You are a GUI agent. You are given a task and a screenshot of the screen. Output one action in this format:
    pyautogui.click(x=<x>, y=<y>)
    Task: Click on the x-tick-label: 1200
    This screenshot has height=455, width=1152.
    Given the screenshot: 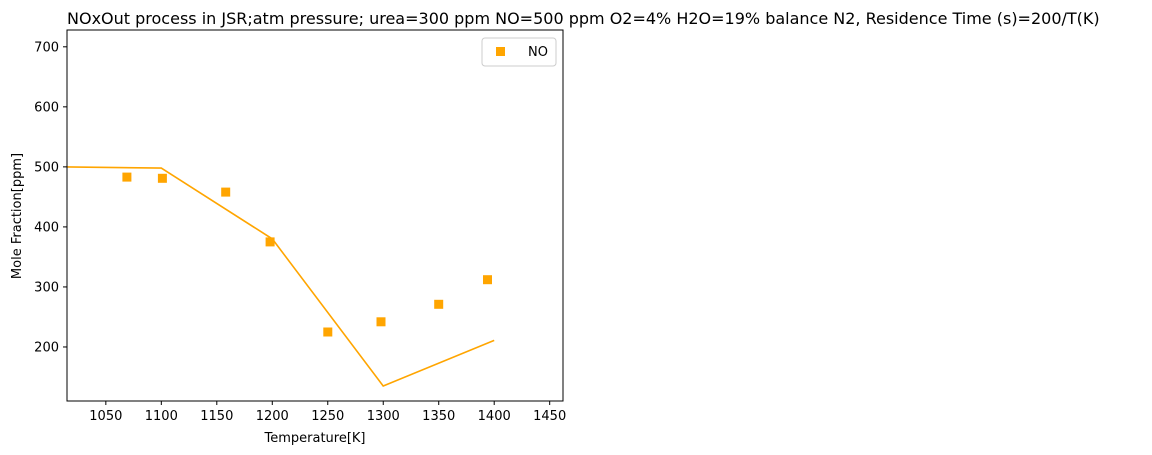 What is the action you would take?
    pyautogui.click(x=272, y=416)
    